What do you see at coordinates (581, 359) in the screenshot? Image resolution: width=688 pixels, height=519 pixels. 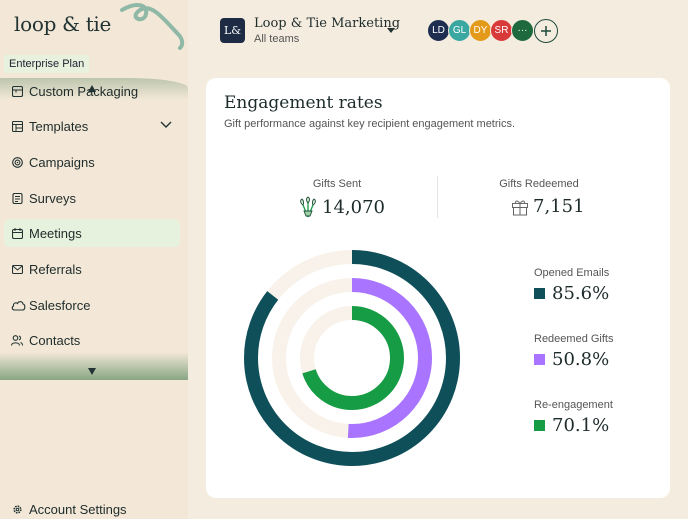 I see `legend-value: 50.8%` at bounding box center [581, 359].